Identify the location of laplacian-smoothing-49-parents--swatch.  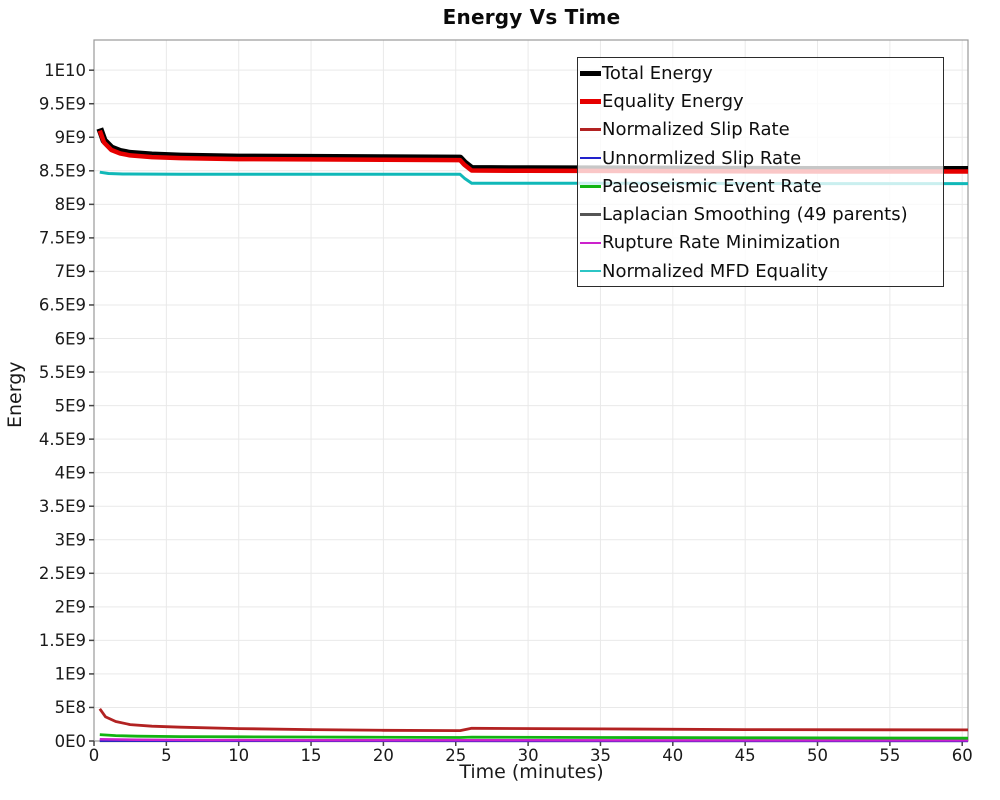
(590, 214).